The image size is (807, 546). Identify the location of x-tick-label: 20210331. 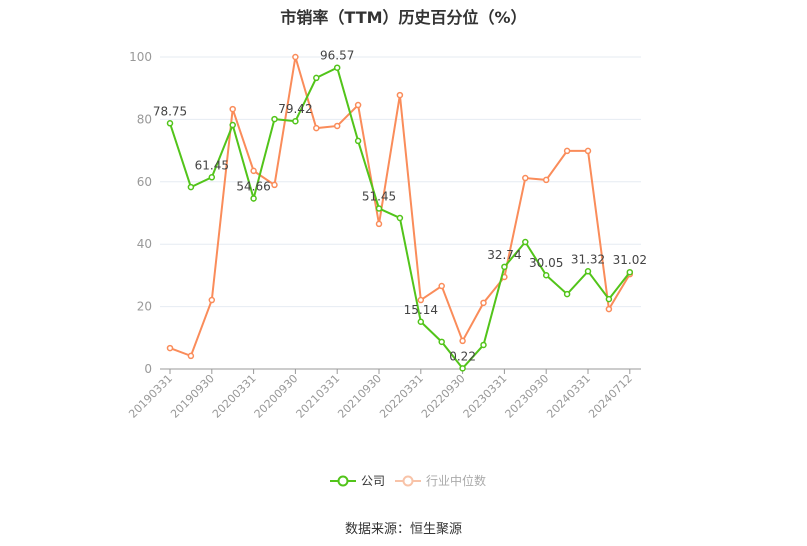
(318, 396).